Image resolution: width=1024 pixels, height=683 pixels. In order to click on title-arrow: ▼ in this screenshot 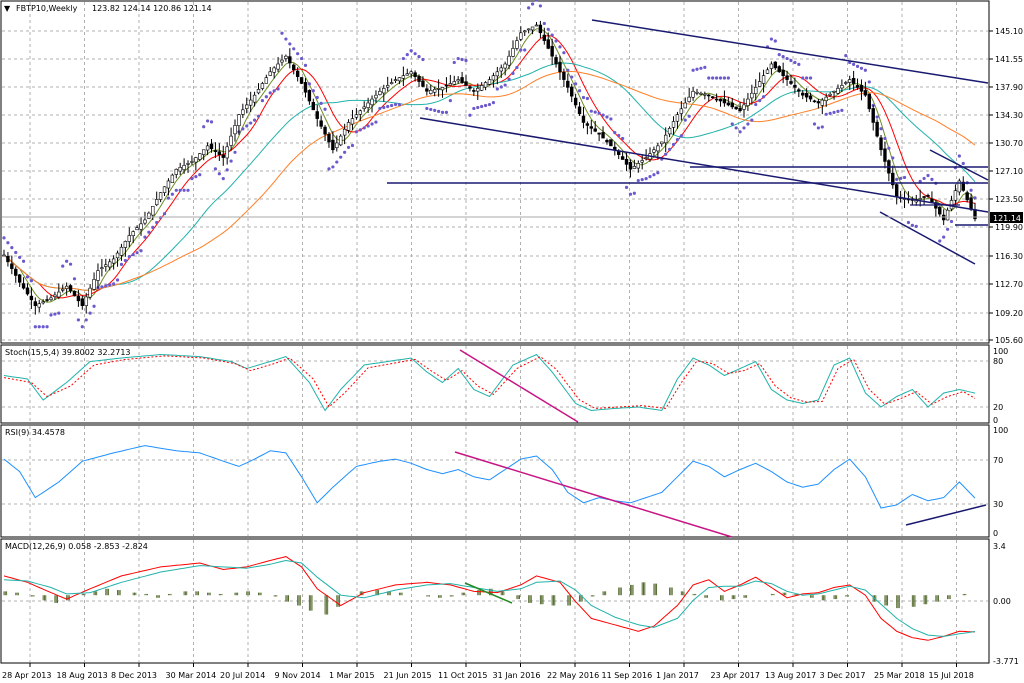, I will do `click(7, 8)`.